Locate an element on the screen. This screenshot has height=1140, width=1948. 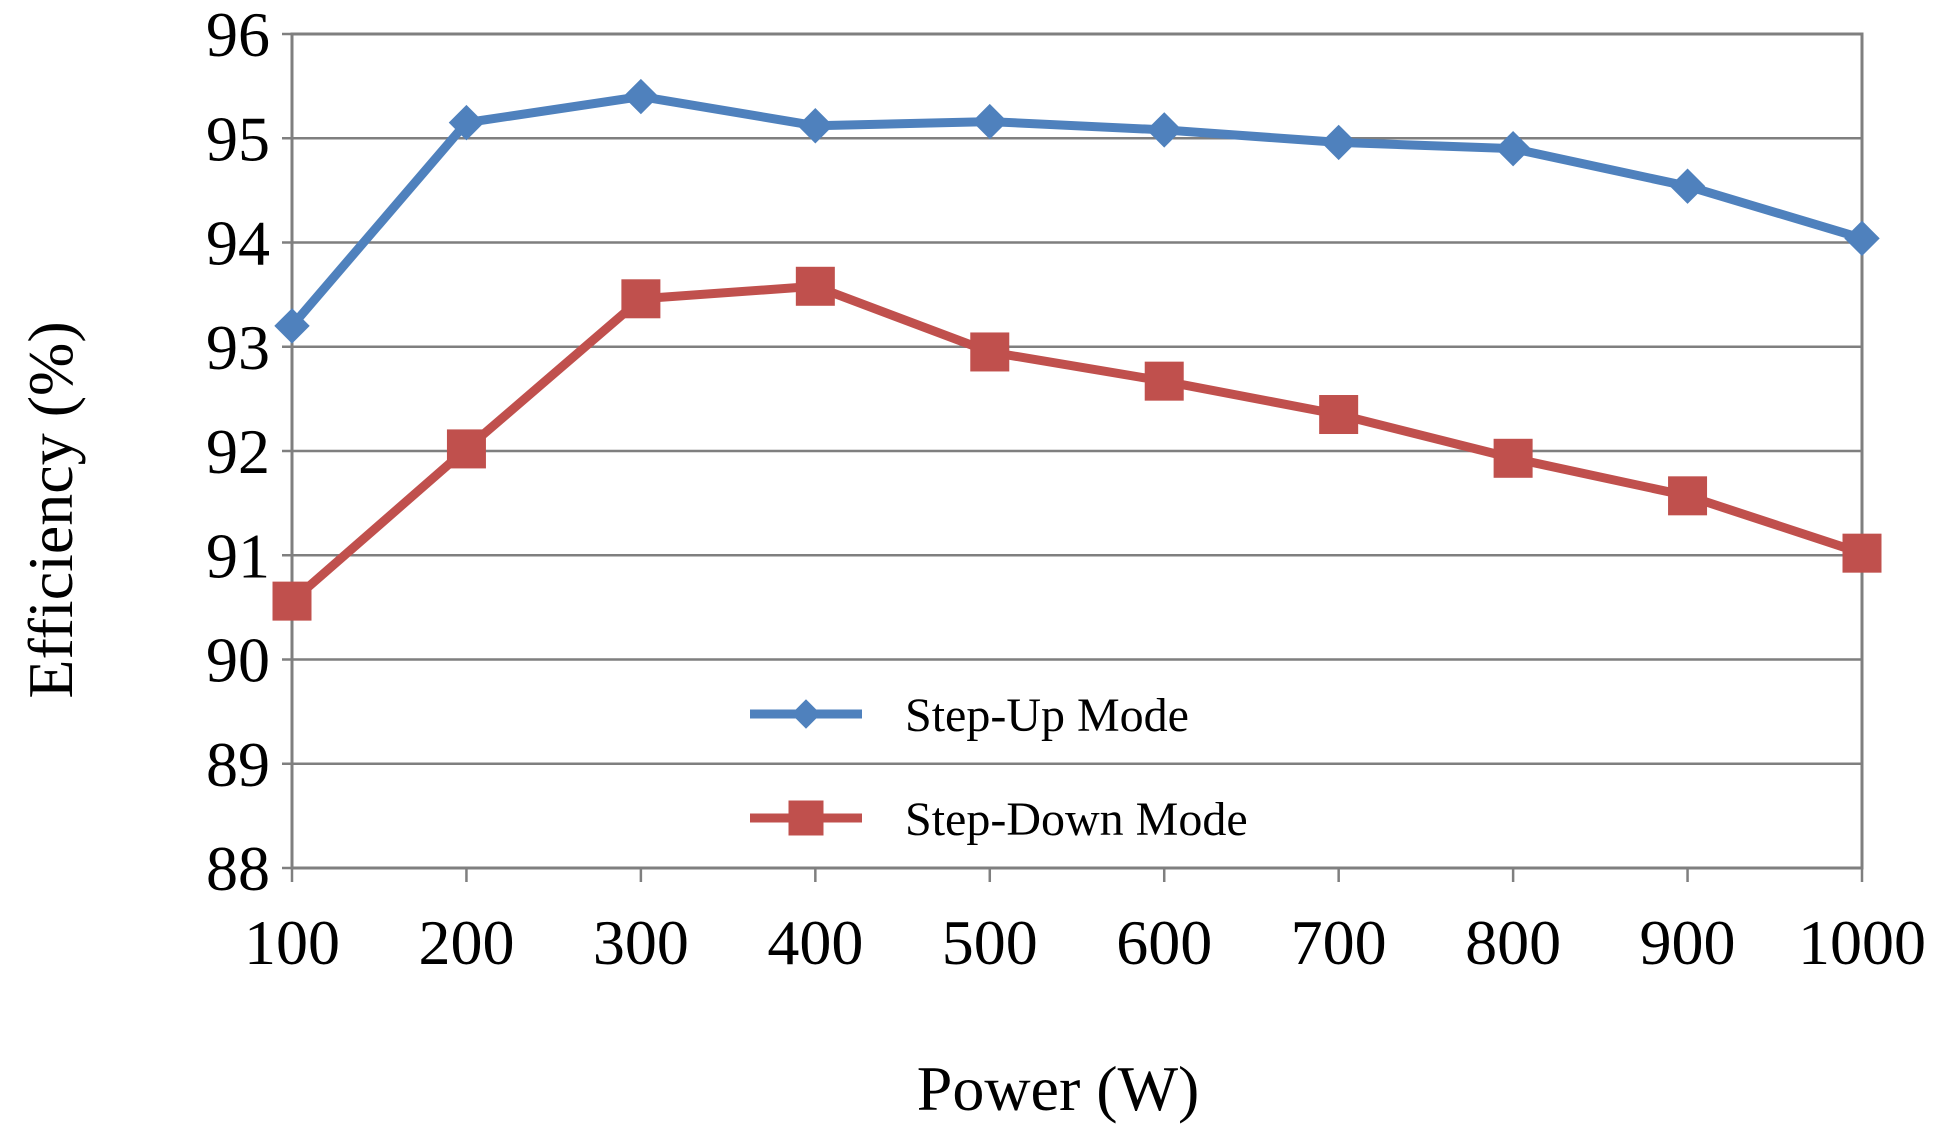
x-tick-label: 400 is located at coordinates (815, 942).